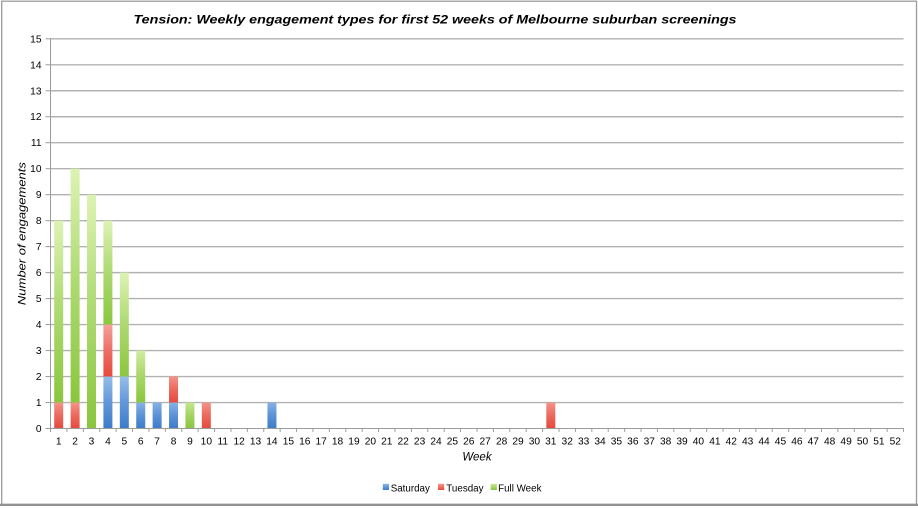 The width and height of the screenshot is (918, 511). Describe the element at coordinates (846, 442) in the screenshot. I see `svg-text: 49` at that location.